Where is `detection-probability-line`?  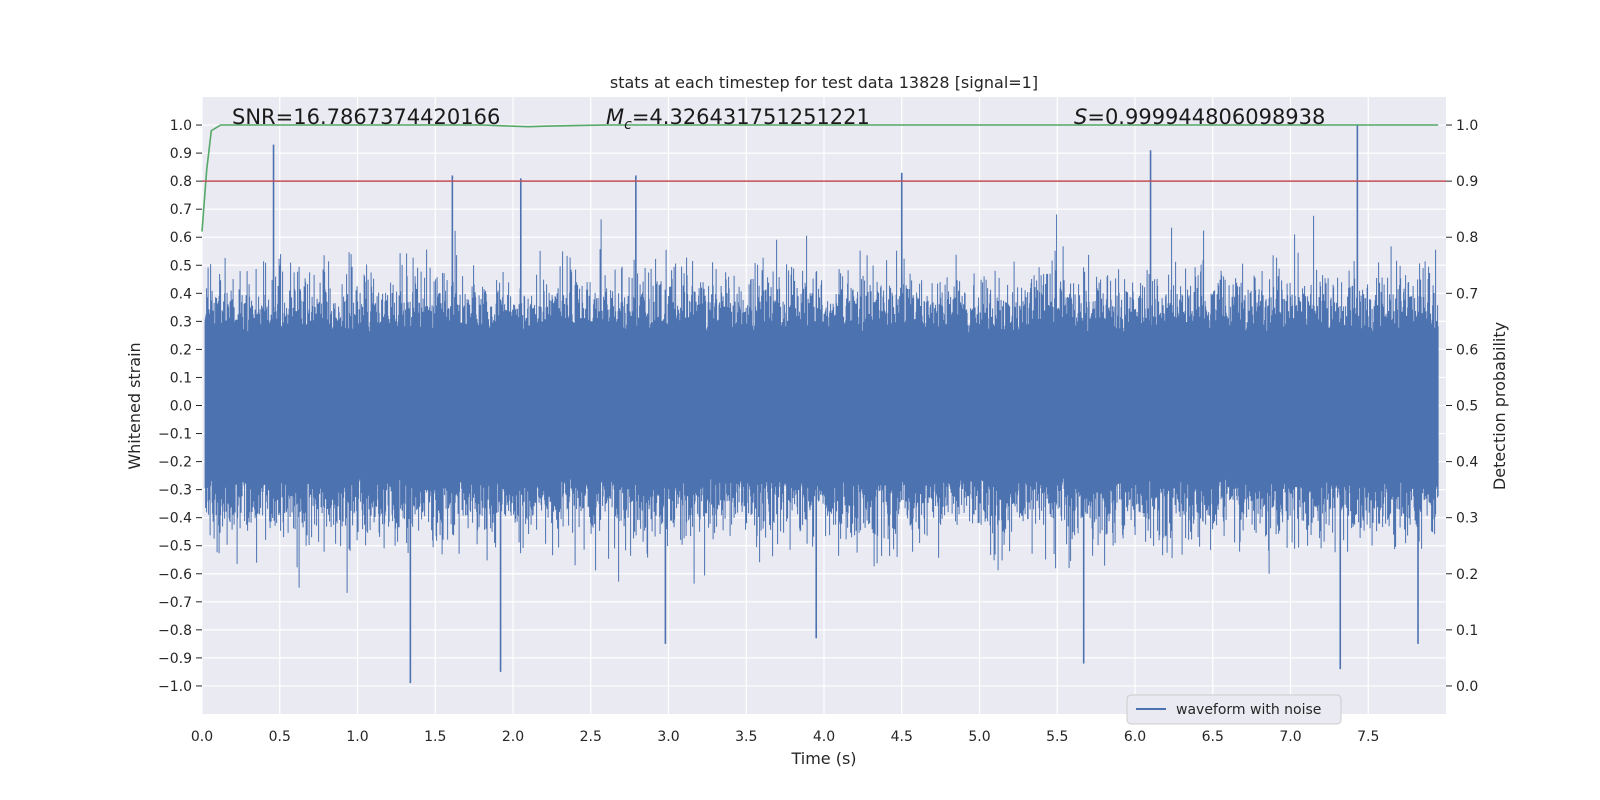
detection-probability-line is located at coordinates (820, 178).